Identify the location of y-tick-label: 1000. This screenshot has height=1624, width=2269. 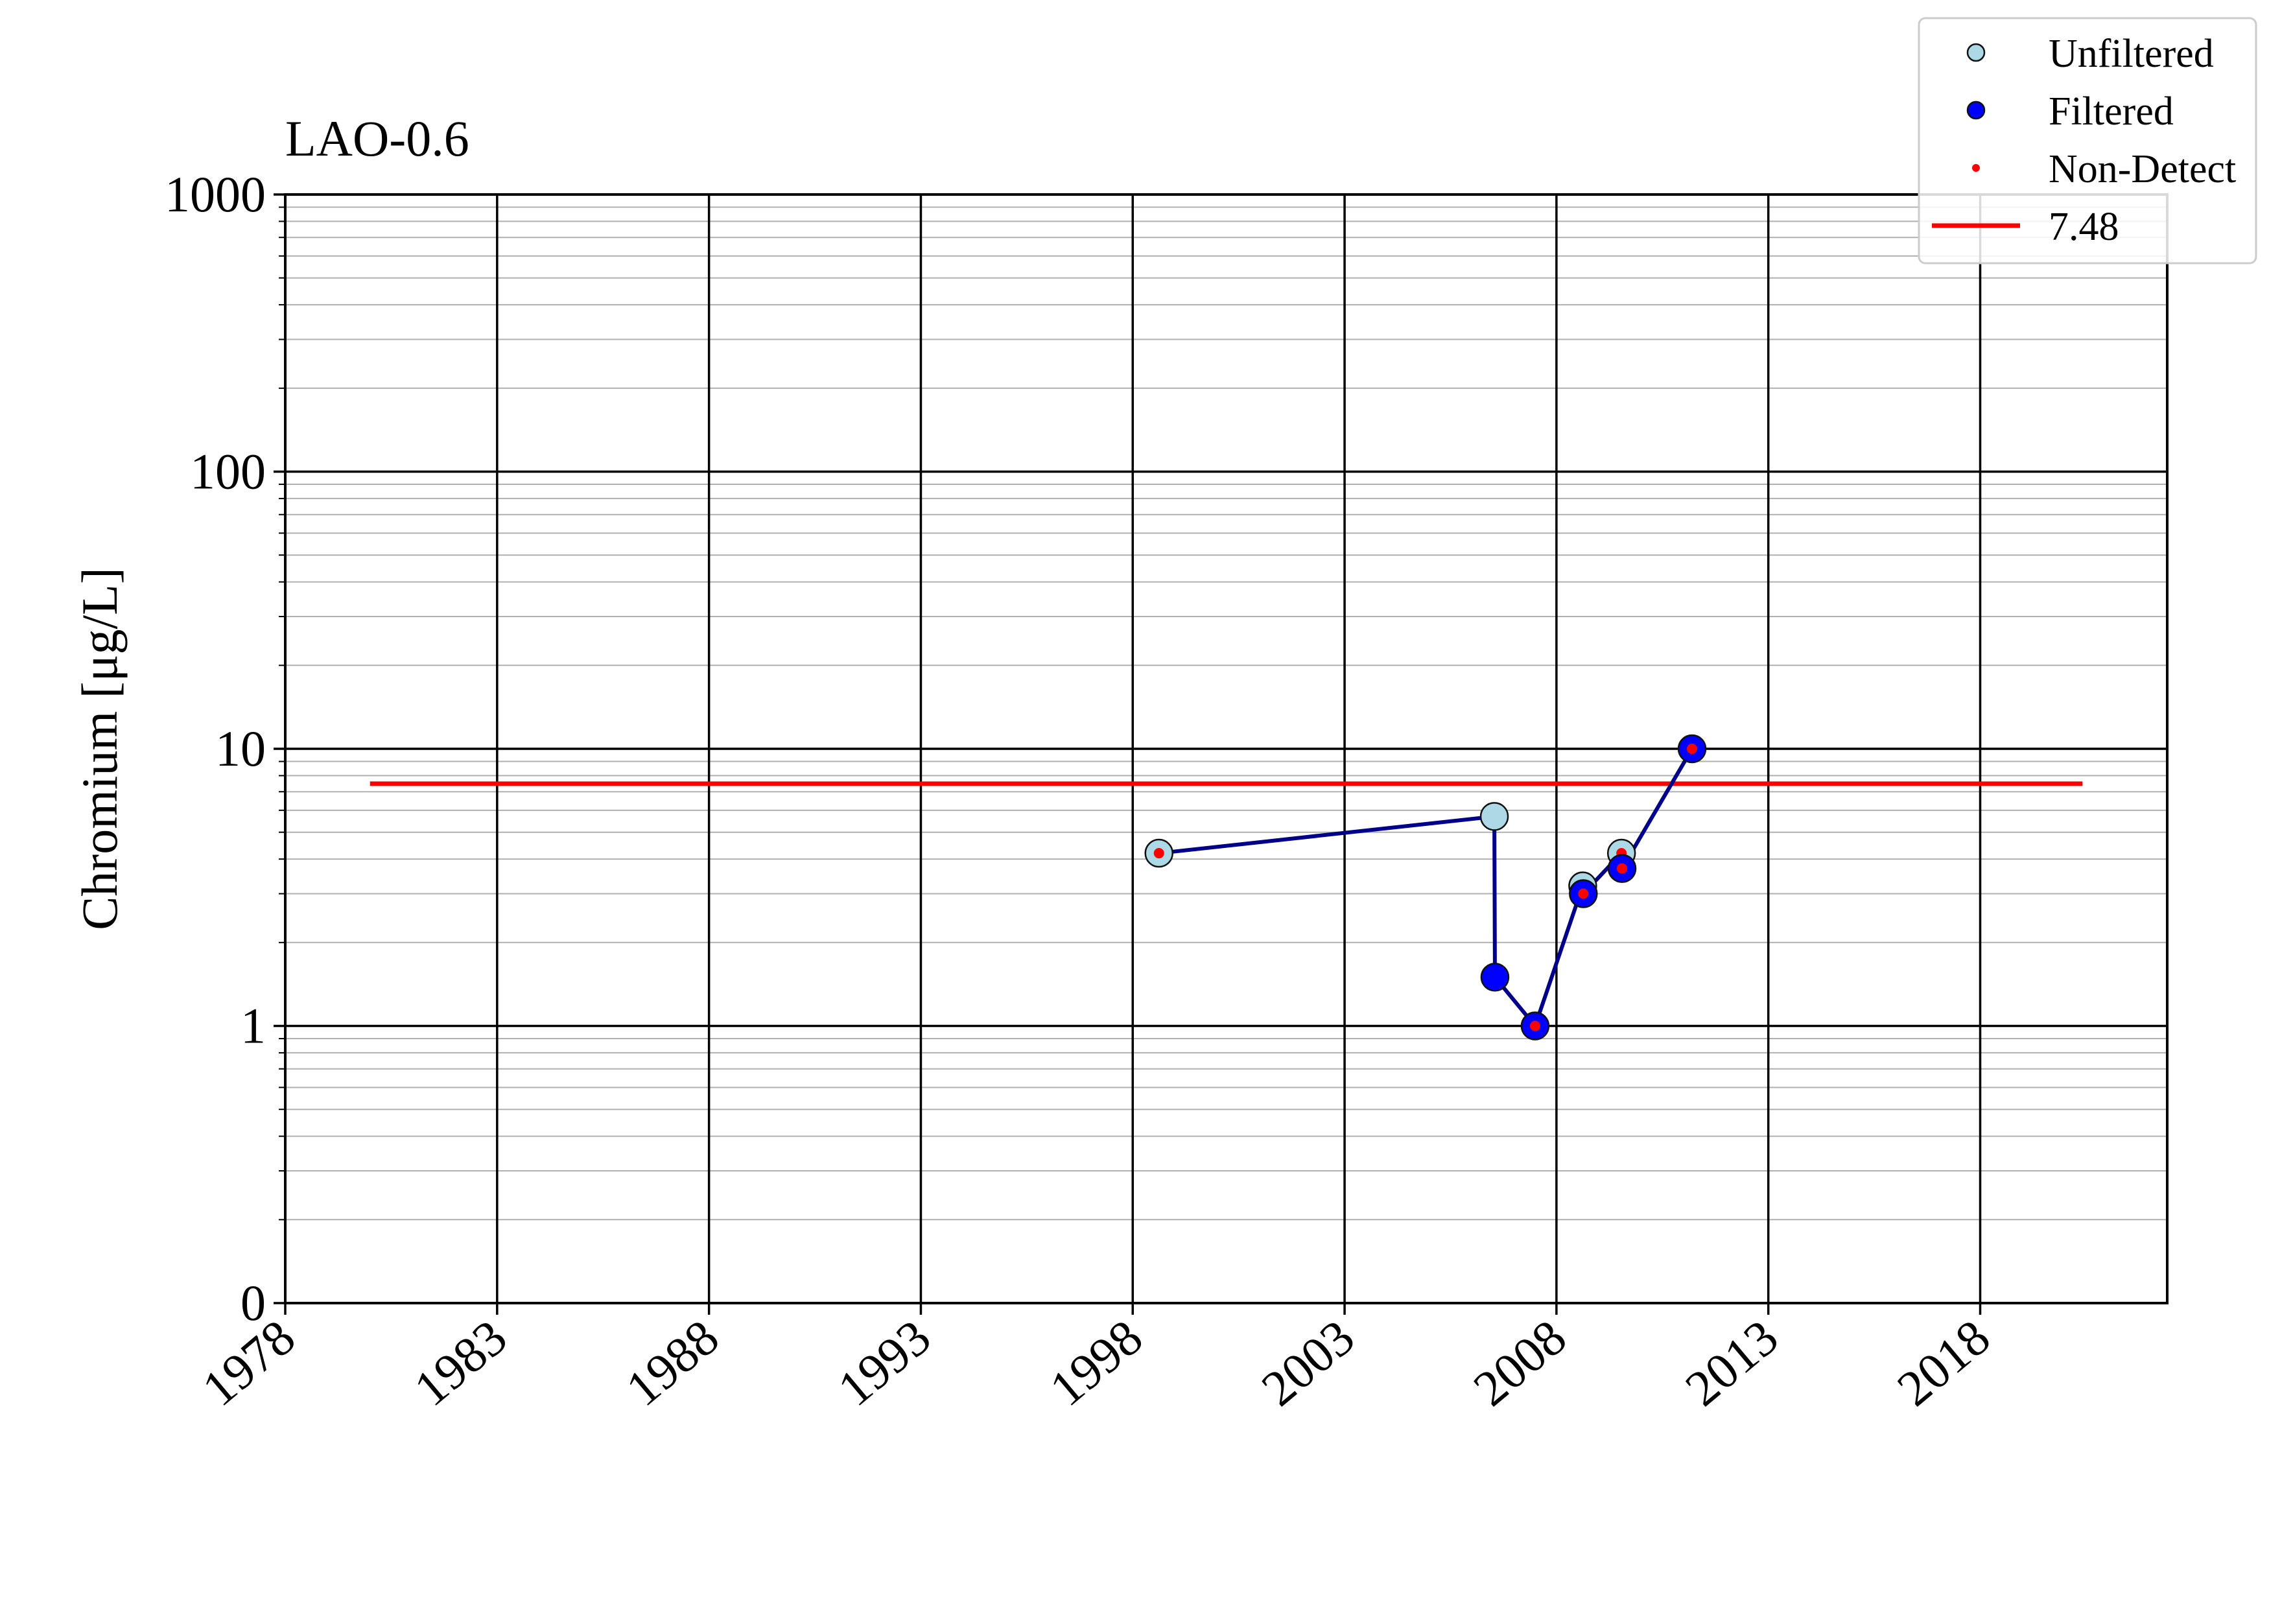
(215, 194).